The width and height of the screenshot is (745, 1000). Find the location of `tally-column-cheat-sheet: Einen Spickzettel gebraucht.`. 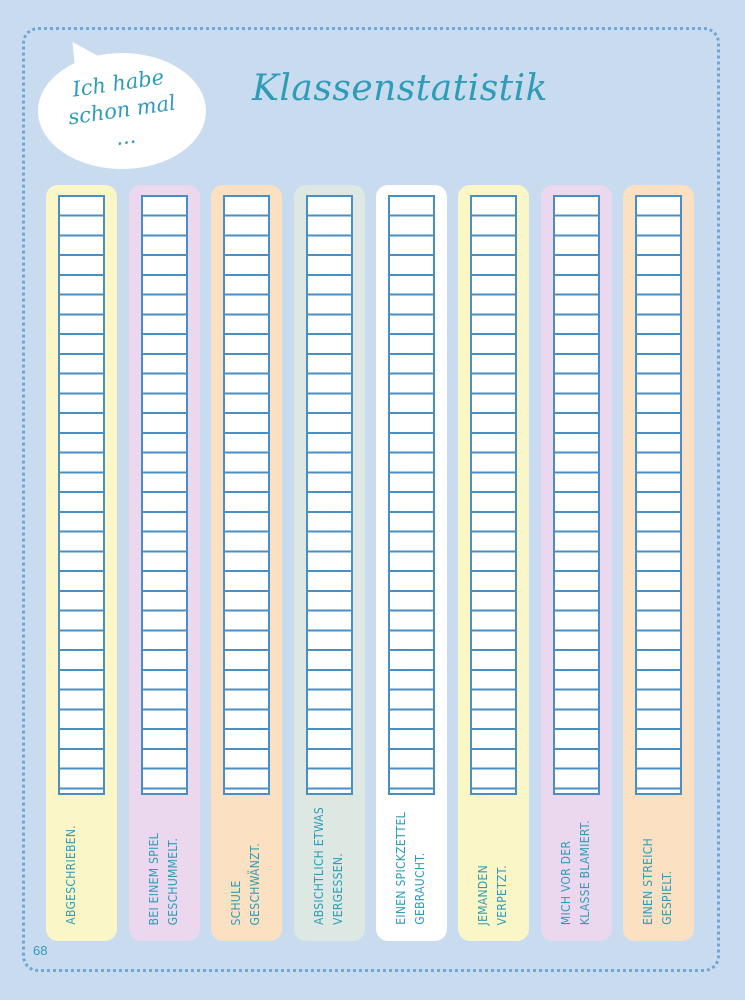

tally-column-cheat-sheet: Einen Spickzettel gebraucht. is located at coordinates (411, 563).